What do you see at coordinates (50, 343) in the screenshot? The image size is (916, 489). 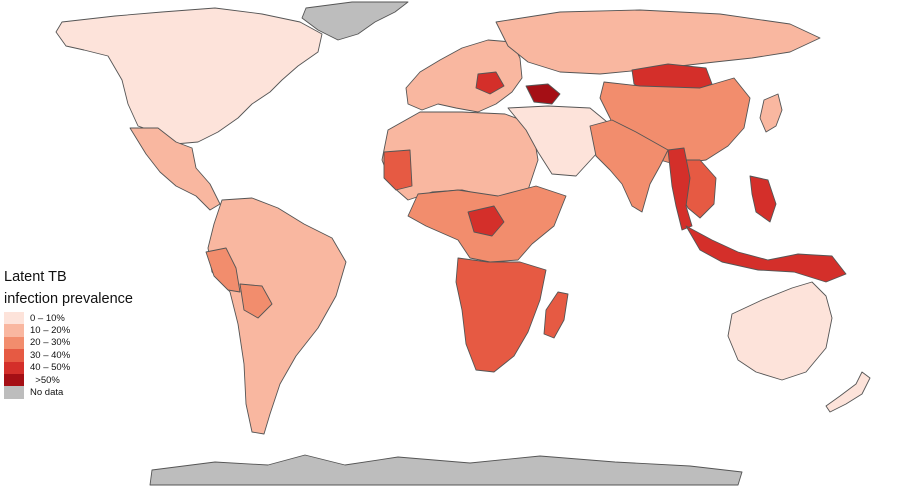 I see `legend-label: 20 – 30%` at bounding box center [50, 343].